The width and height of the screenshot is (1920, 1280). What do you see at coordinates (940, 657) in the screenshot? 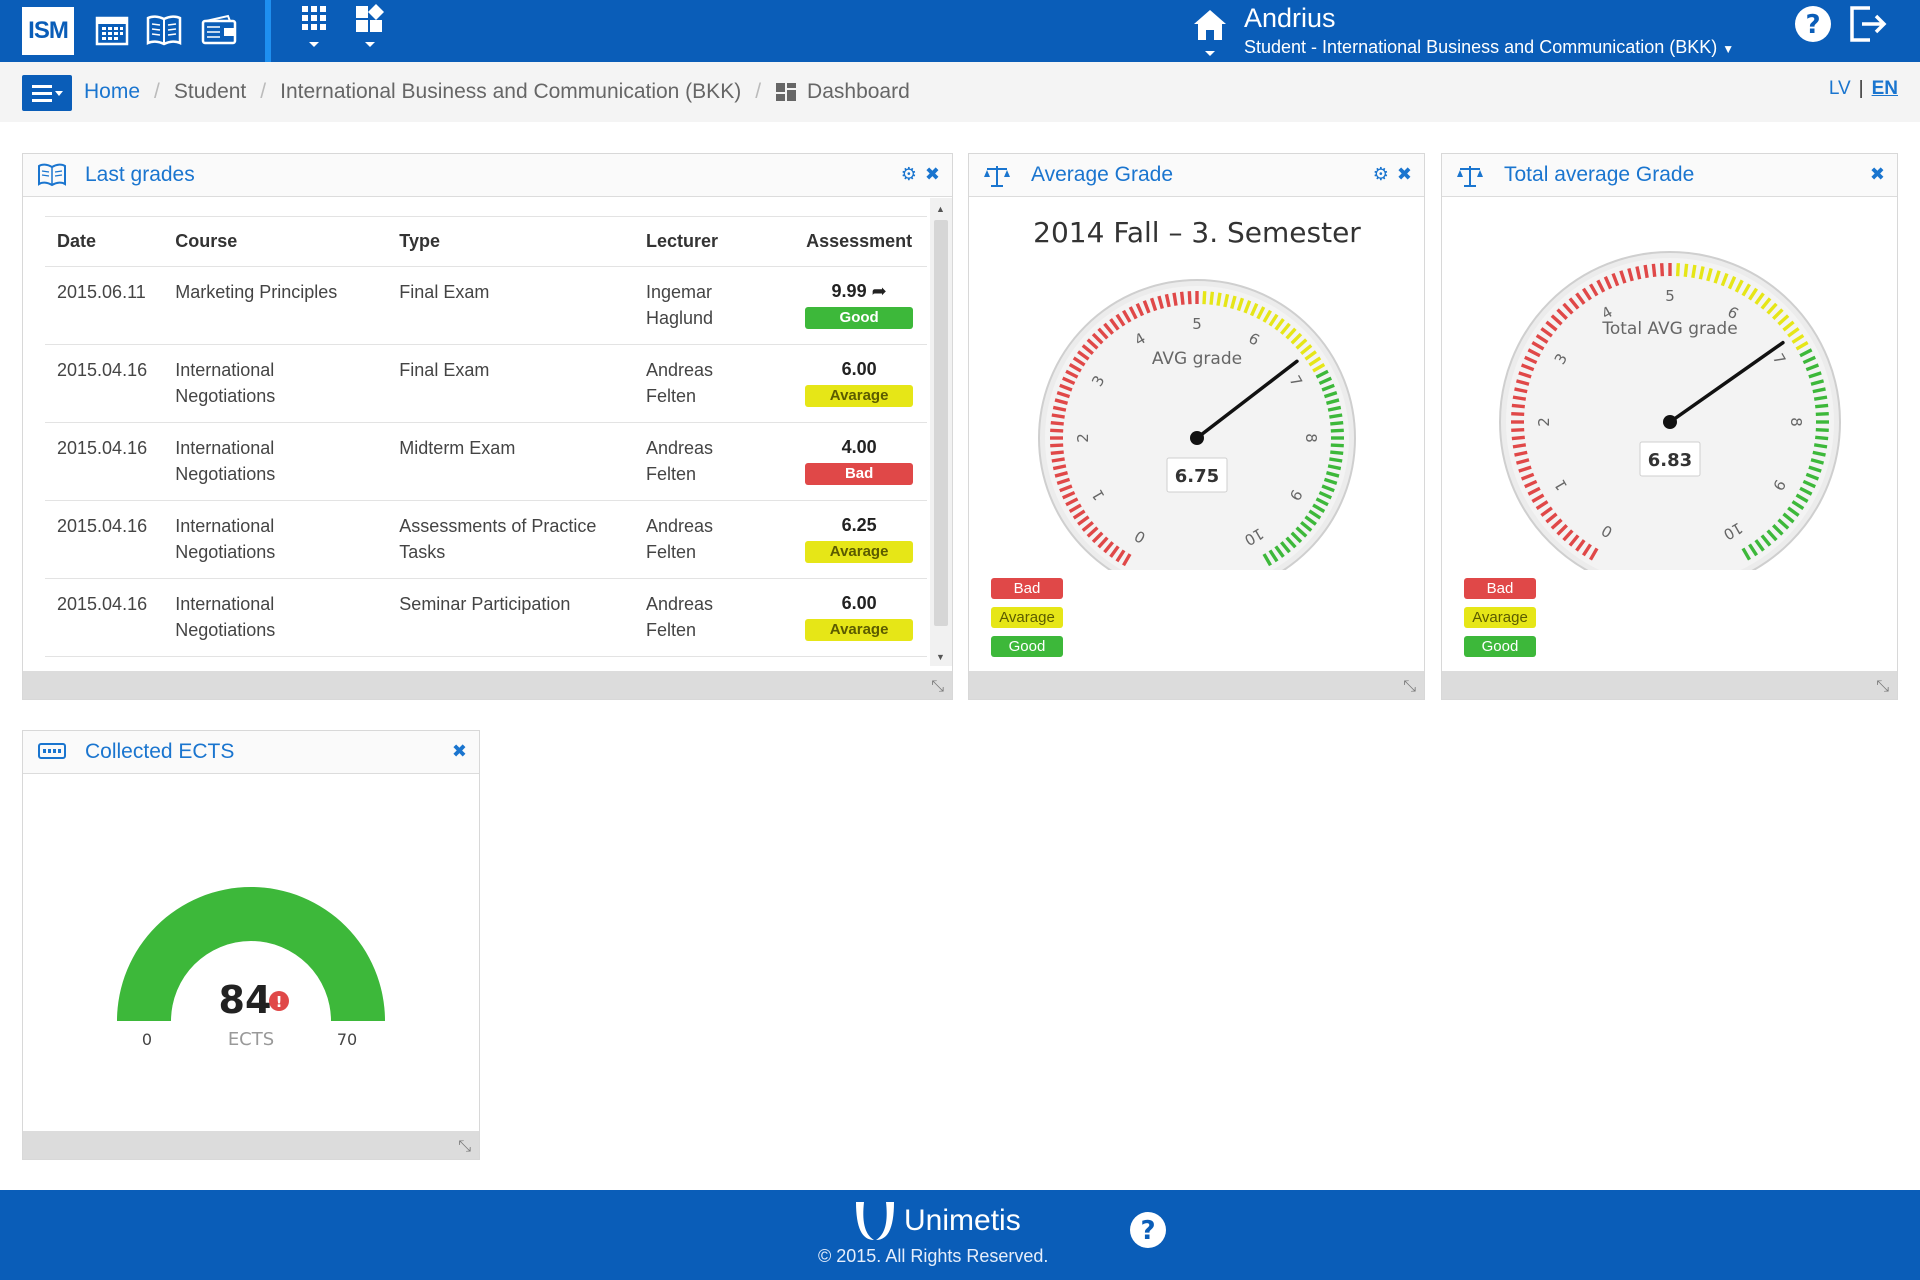
I see `scroll-down-arrow: ▼` at bounding box center [940, 657].